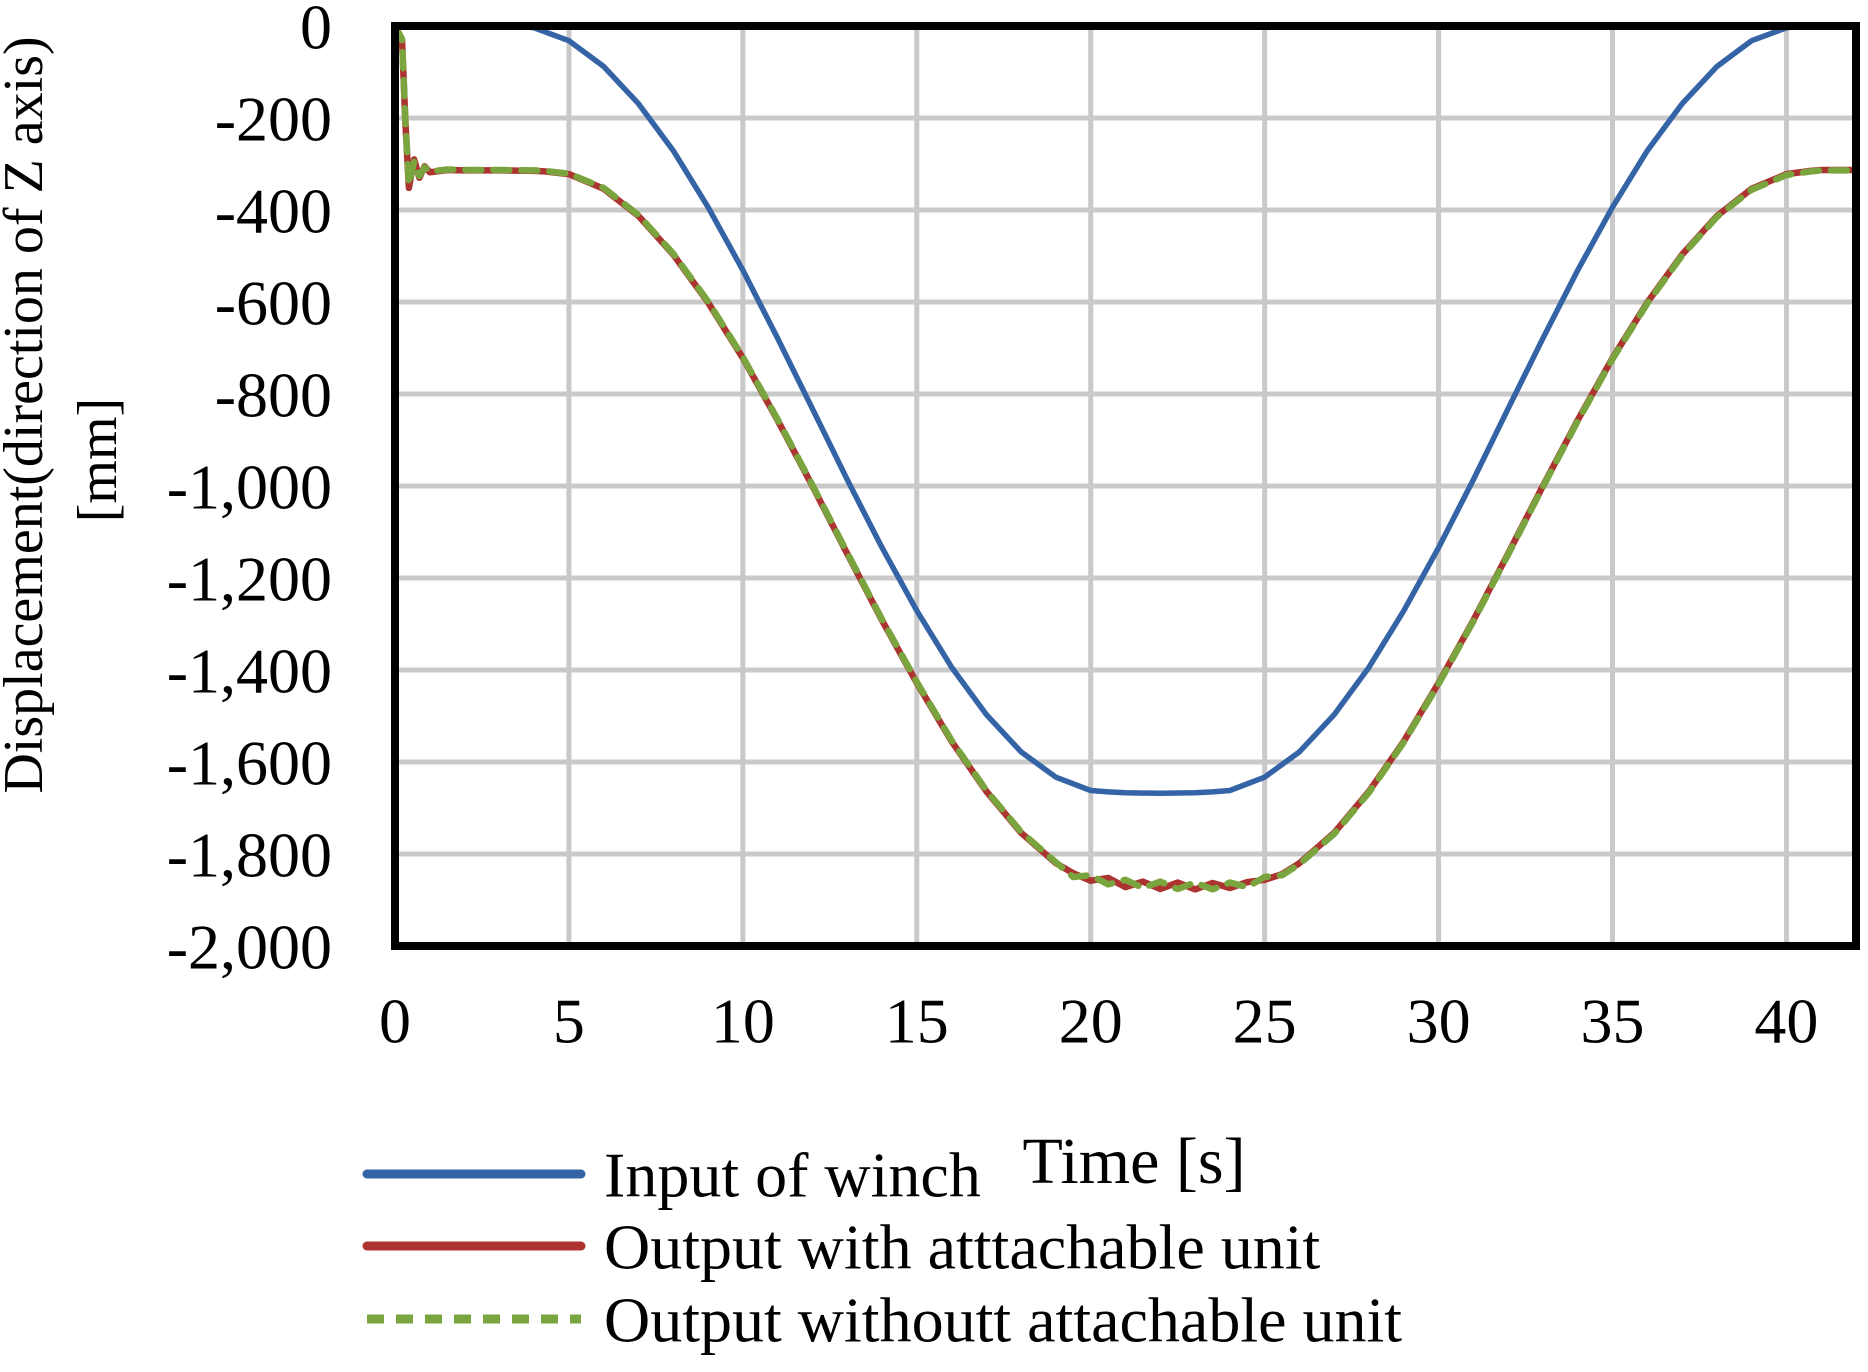 This screenshot has width=1868, height=1372. What do you see at coordinates (1133, 1161) in the screenshot?
I see `x-axis-title: Time [s]` at bounding box center [1133, 1161].